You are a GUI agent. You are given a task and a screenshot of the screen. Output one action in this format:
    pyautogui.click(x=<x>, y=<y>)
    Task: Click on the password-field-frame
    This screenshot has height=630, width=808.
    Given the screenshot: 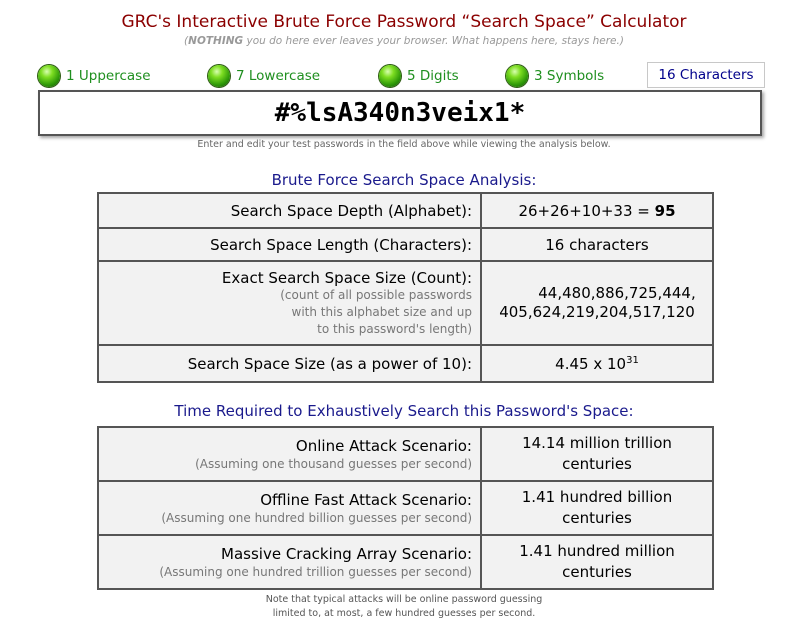 What is the action you would take?
    pyautogui.click(x=400, y=113)
    